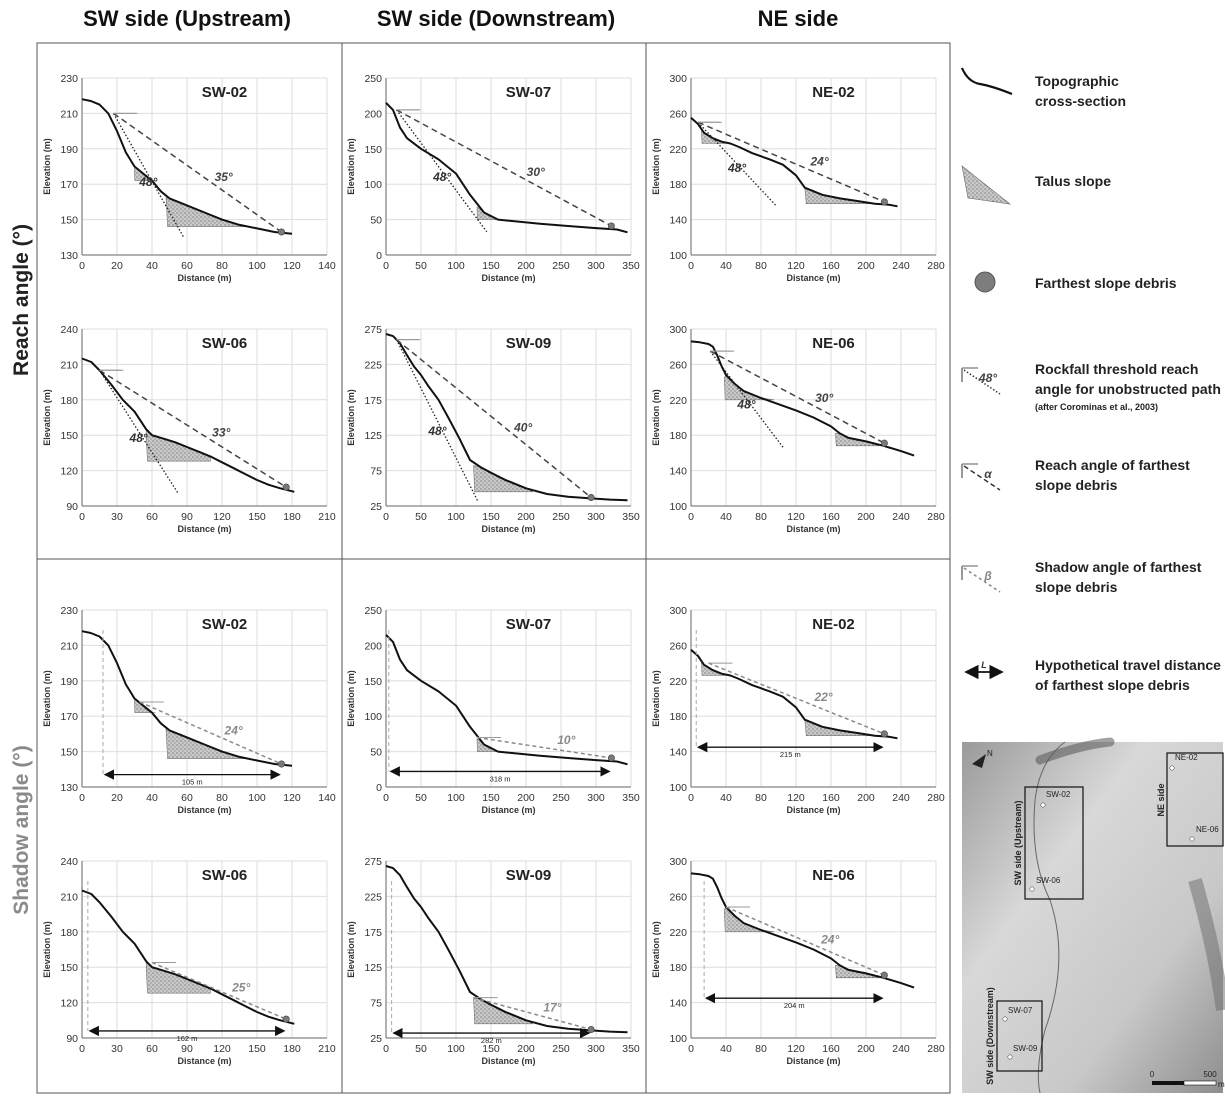  What do you see at coordinates (1048, 880) in the screenshot?
I see `profile-location-label: SW-06` at bounding box center [1048, 880].